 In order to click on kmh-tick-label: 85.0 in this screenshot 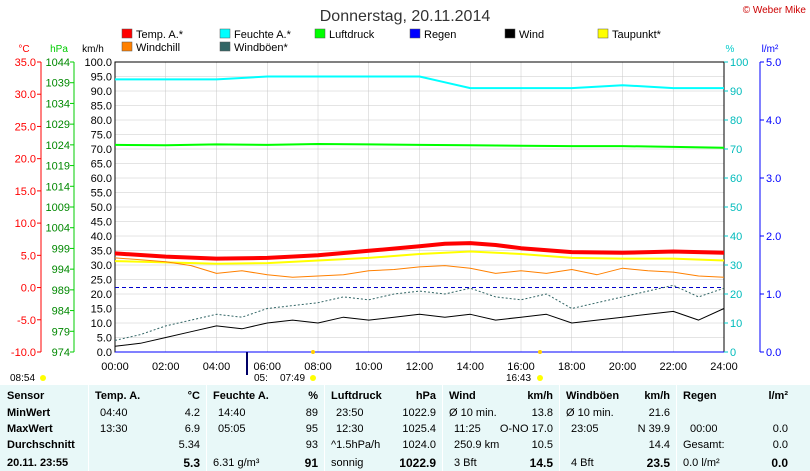, I will do `click(101, 107)`.